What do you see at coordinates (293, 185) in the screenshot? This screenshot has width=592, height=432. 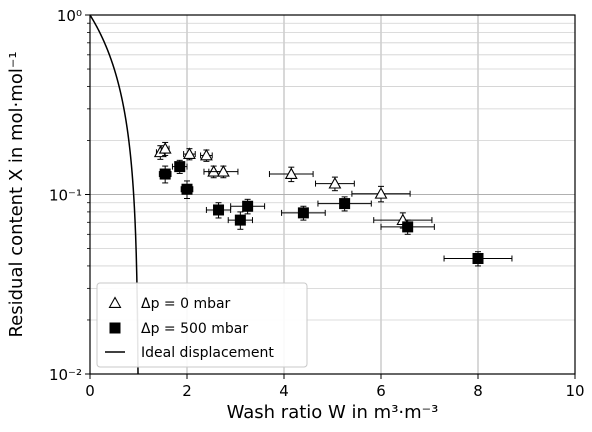 I see `series-dp-0-mbar` at bounding box center [293, 185].